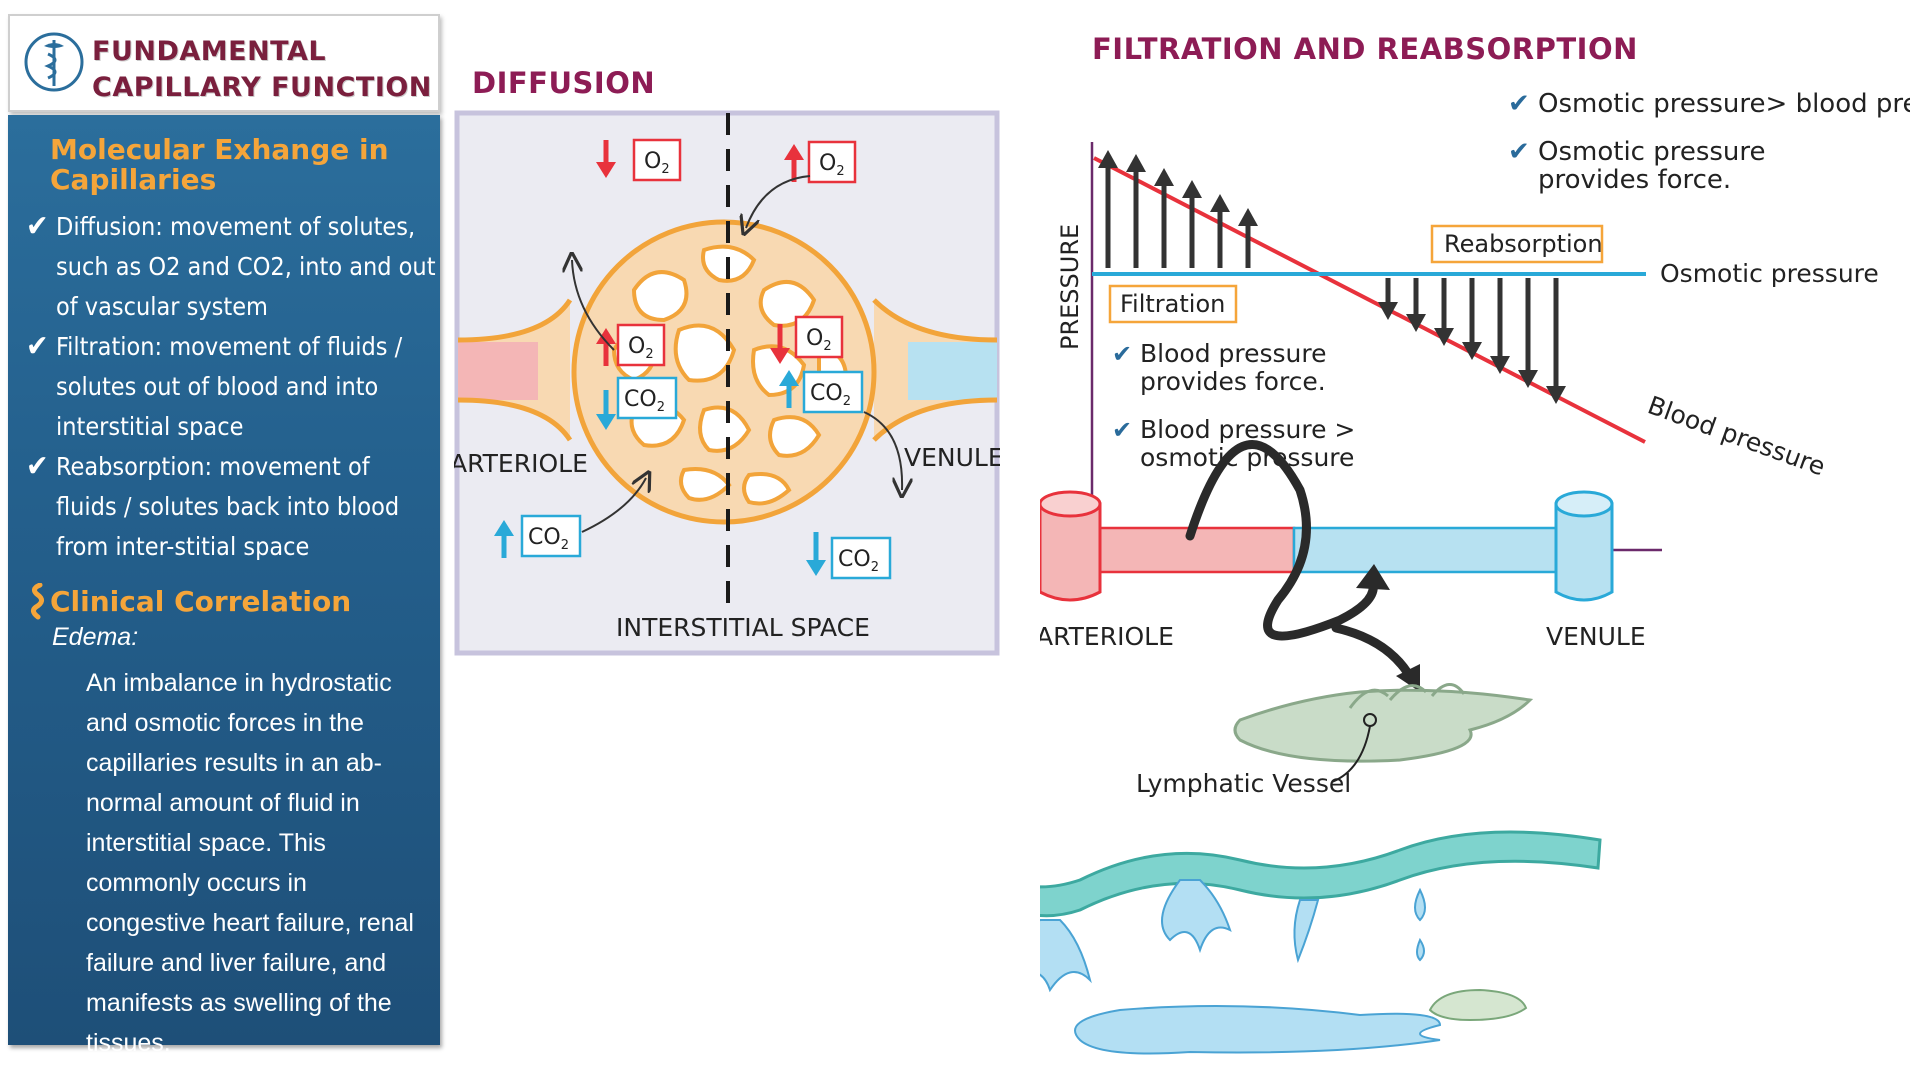 This screenshot has height=1081, width=1920. Describe the element at coordinates (1478, 1005) in the screenshot. I see `sponge-icon` at that location.